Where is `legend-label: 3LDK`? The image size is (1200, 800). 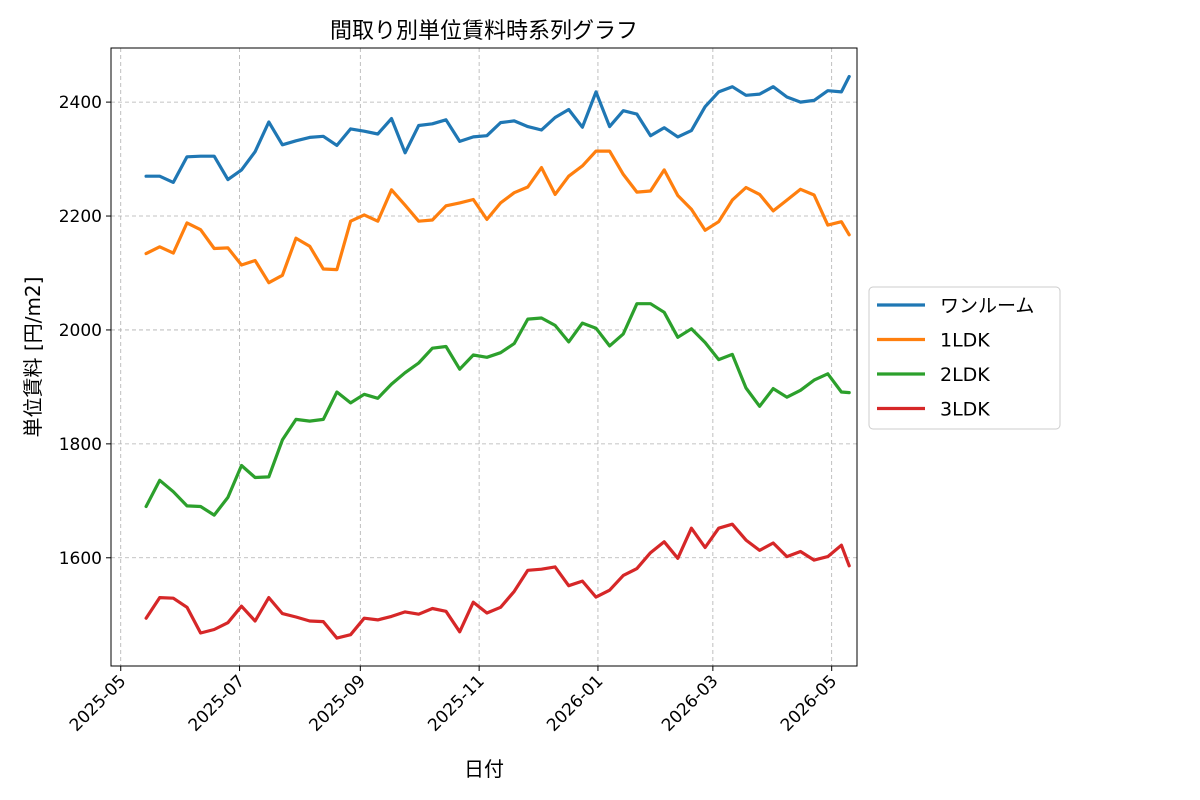
legend-label: 3LDK is located at coordinates (965, 410).